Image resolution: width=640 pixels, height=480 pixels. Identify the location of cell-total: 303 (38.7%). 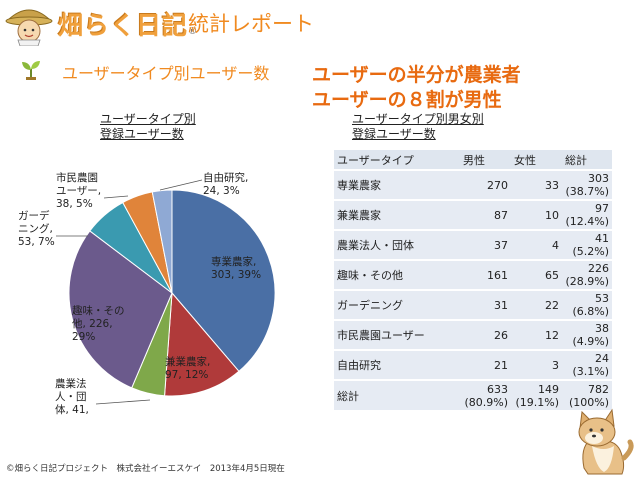
(587, 184).